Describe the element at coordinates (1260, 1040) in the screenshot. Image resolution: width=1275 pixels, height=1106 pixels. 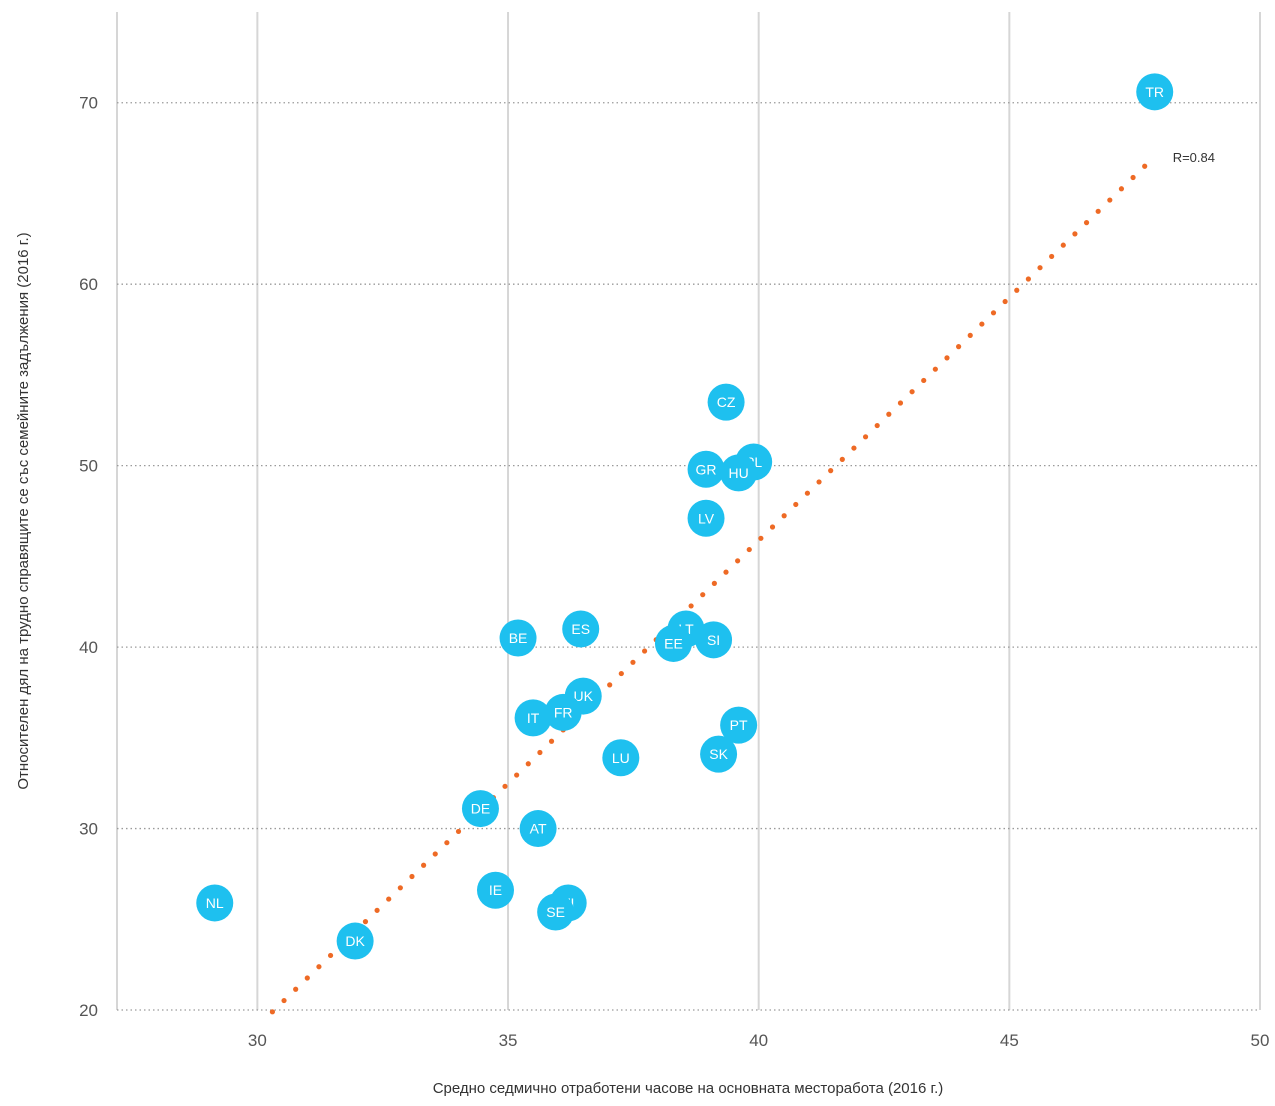
I see `x-tick-label: 50` at that location.